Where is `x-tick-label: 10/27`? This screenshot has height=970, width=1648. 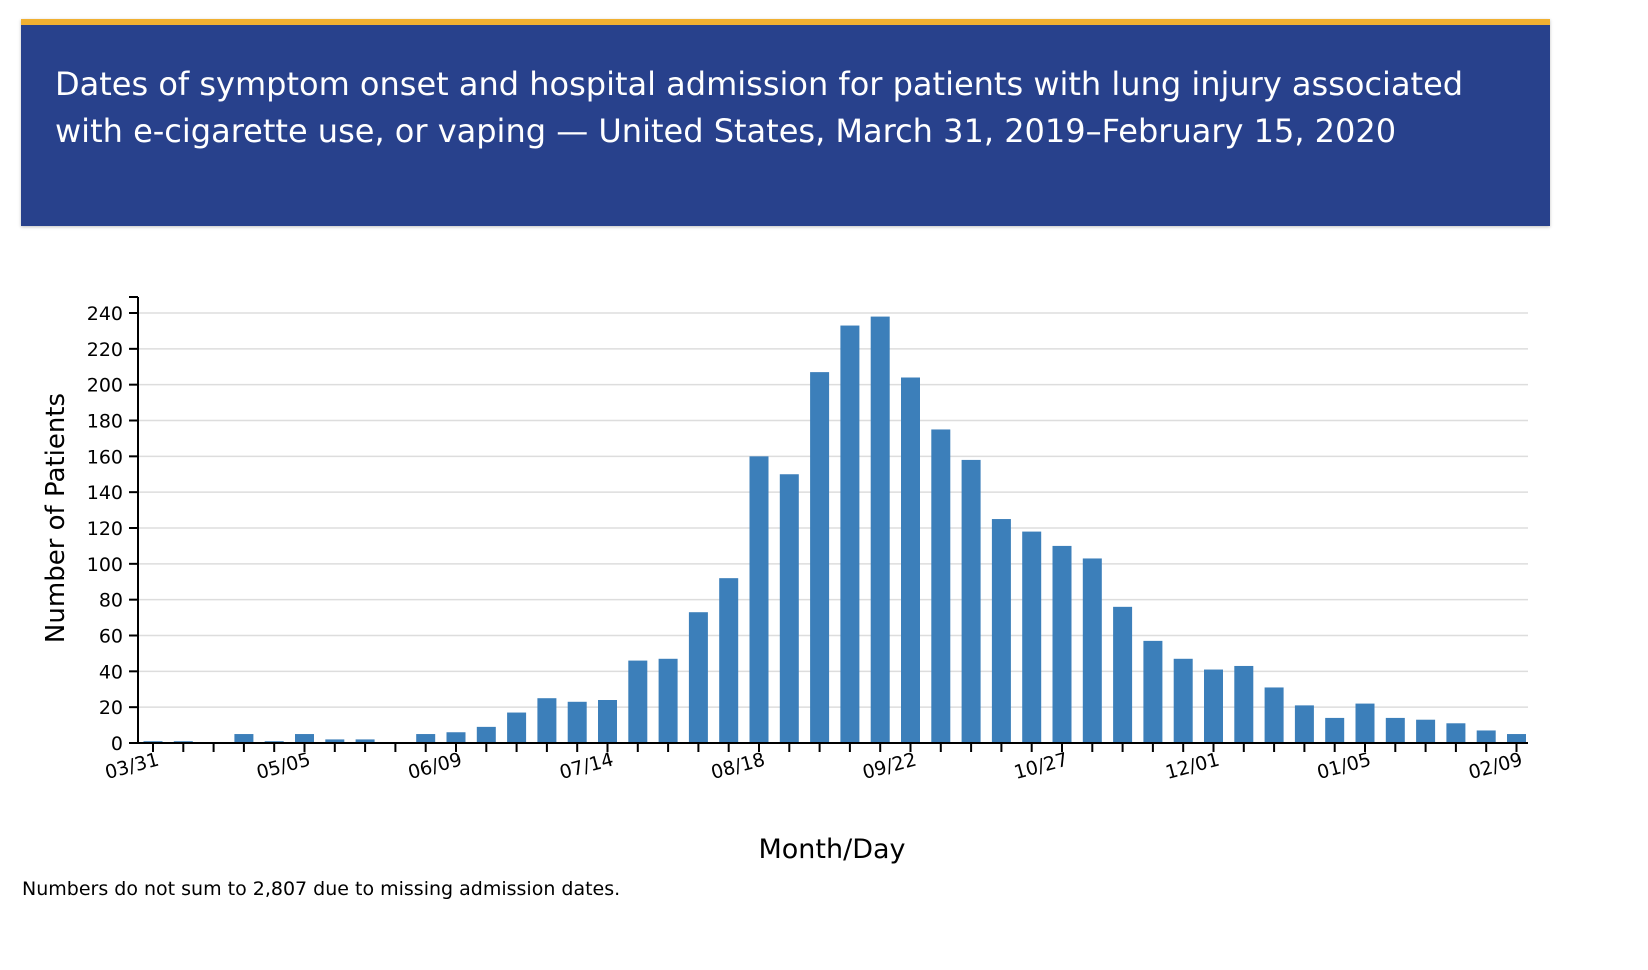
x-tick-label: 10/27 is located at coordinates (1041, 766).